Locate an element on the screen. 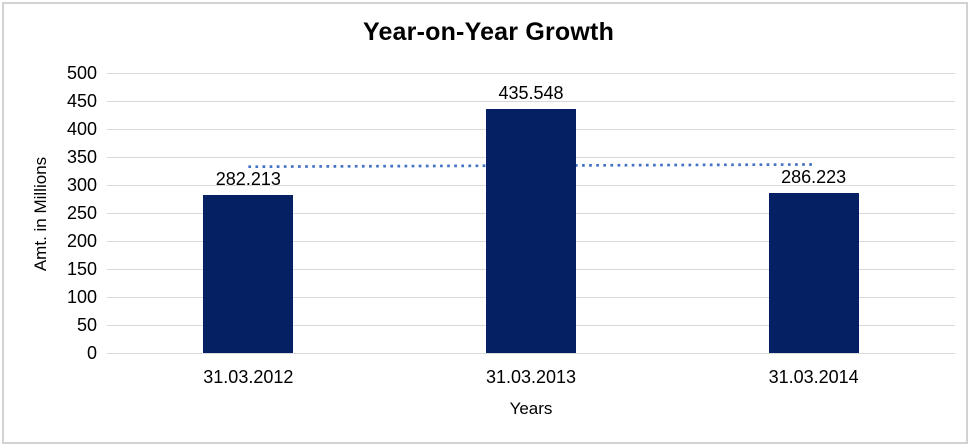 This screenshot has width=977, height=448. y-axis-tick-label: 350 is located at coordinates (81, 157).